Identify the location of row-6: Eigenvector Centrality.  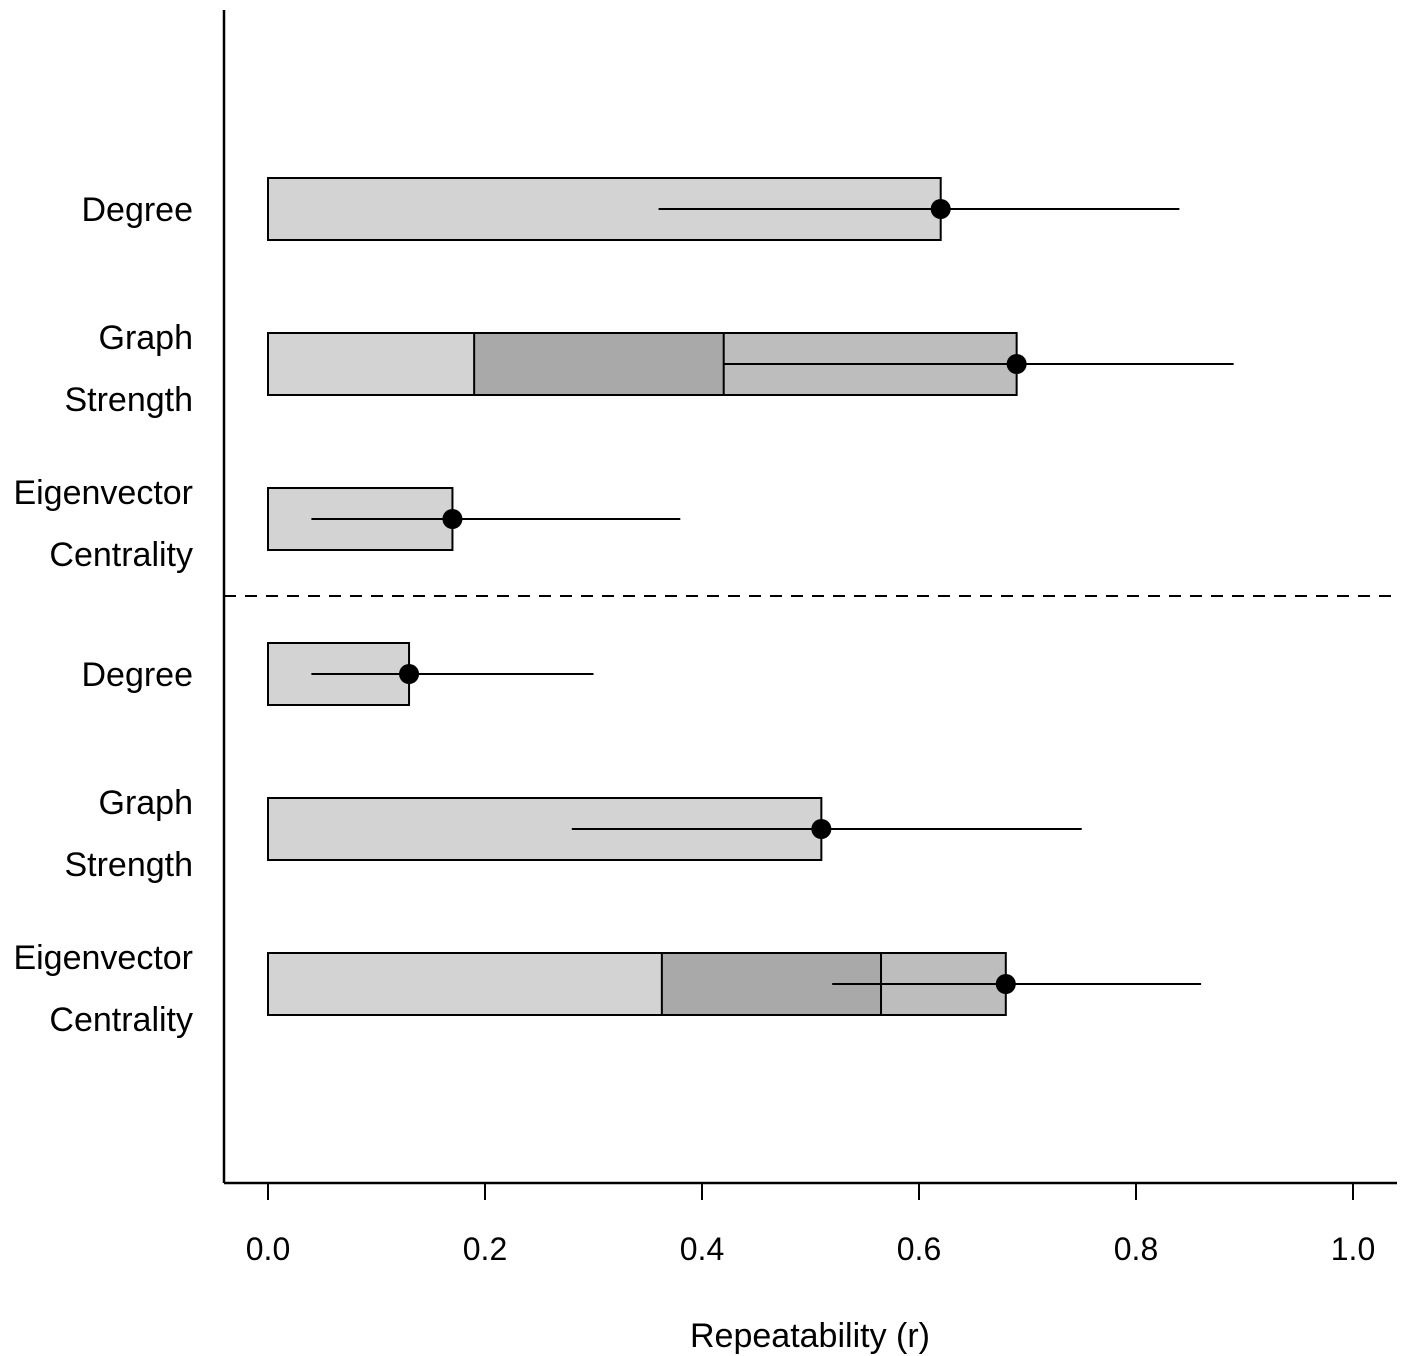
(607, 989).